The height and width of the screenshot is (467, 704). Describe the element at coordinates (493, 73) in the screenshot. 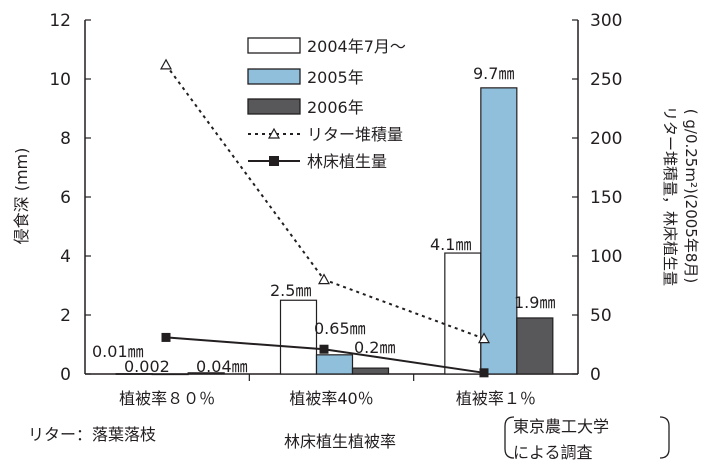

I see `bar-value-label: 9.7㎜` at that location.